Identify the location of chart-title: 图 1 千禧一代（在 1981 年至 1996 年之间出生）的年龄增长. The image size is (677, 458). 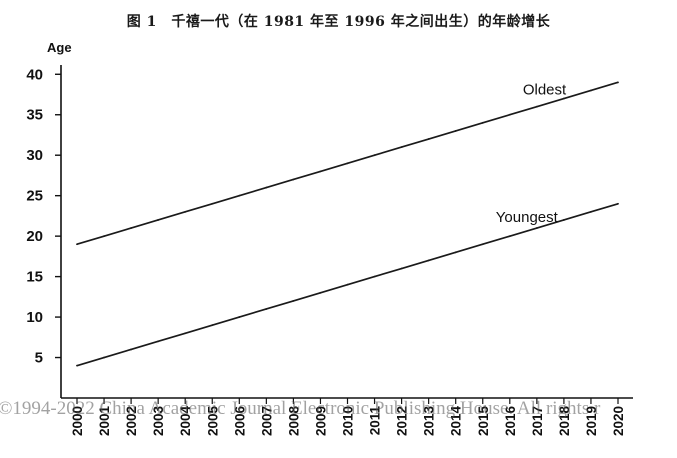
(338, 22).